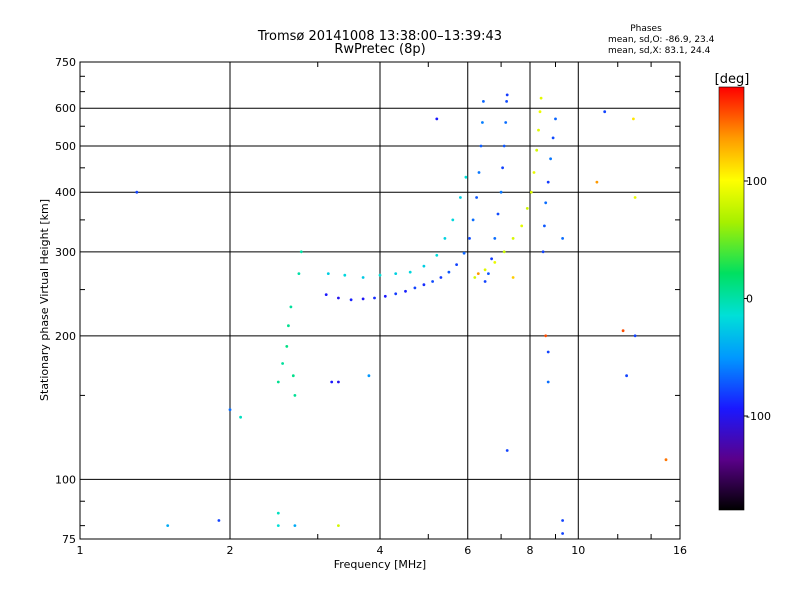  I want to click on colorbar-ticks: 100 0 -100, so click(757, 299).